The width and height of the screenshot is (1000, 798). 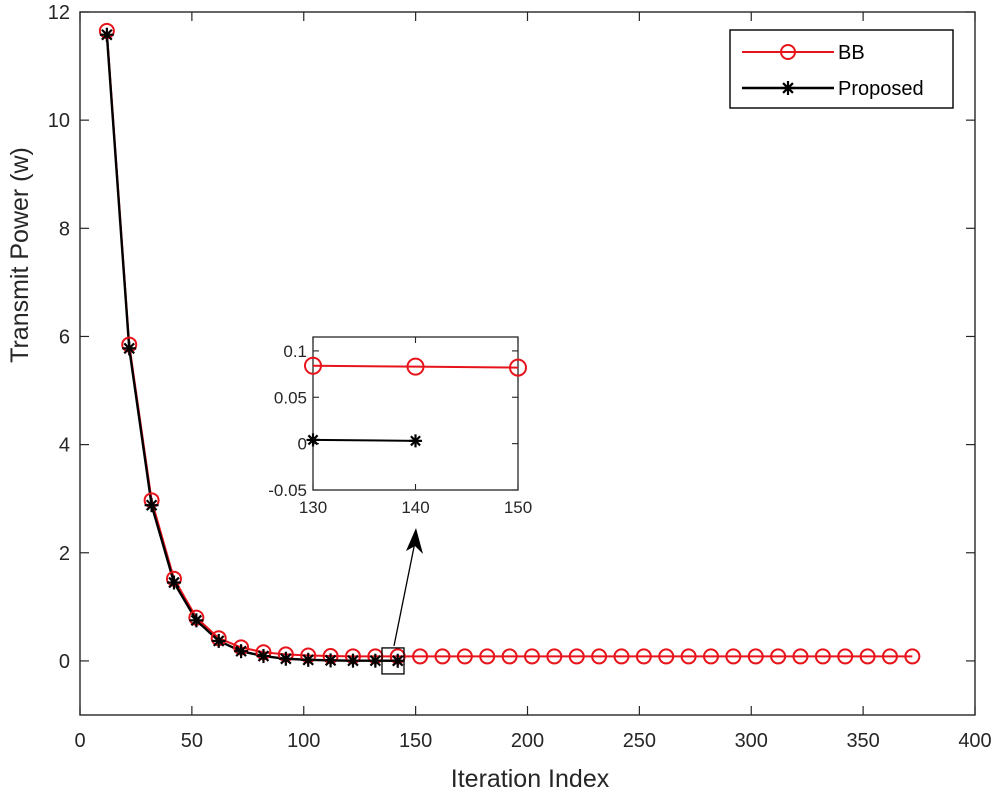 I want to click on x-tick-label: 100, so click(x=303, y=741).